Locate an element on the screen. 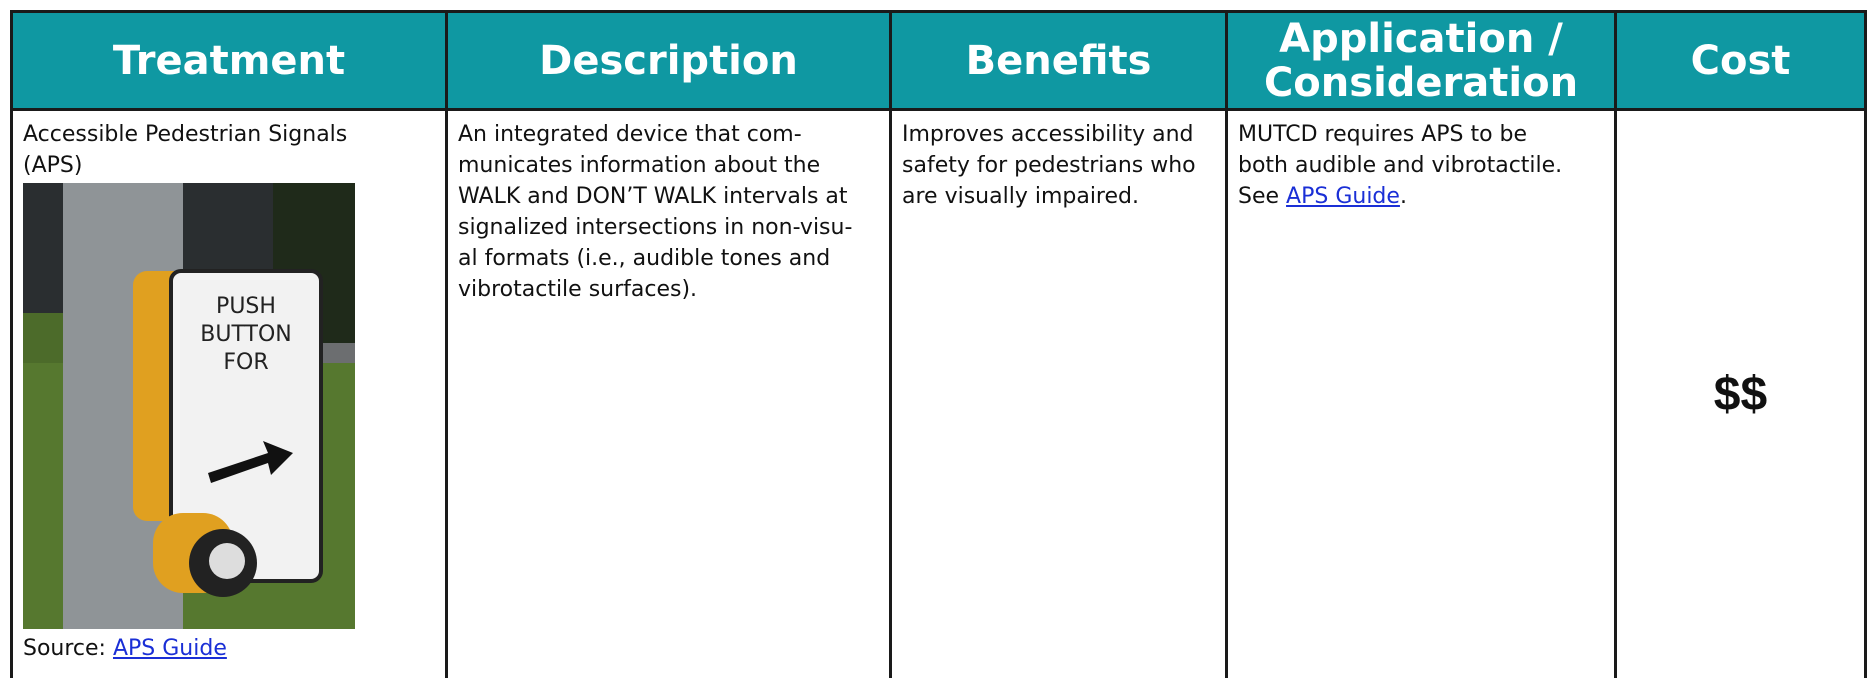  description-line: municates information about the is located at coordinates (639, 165).